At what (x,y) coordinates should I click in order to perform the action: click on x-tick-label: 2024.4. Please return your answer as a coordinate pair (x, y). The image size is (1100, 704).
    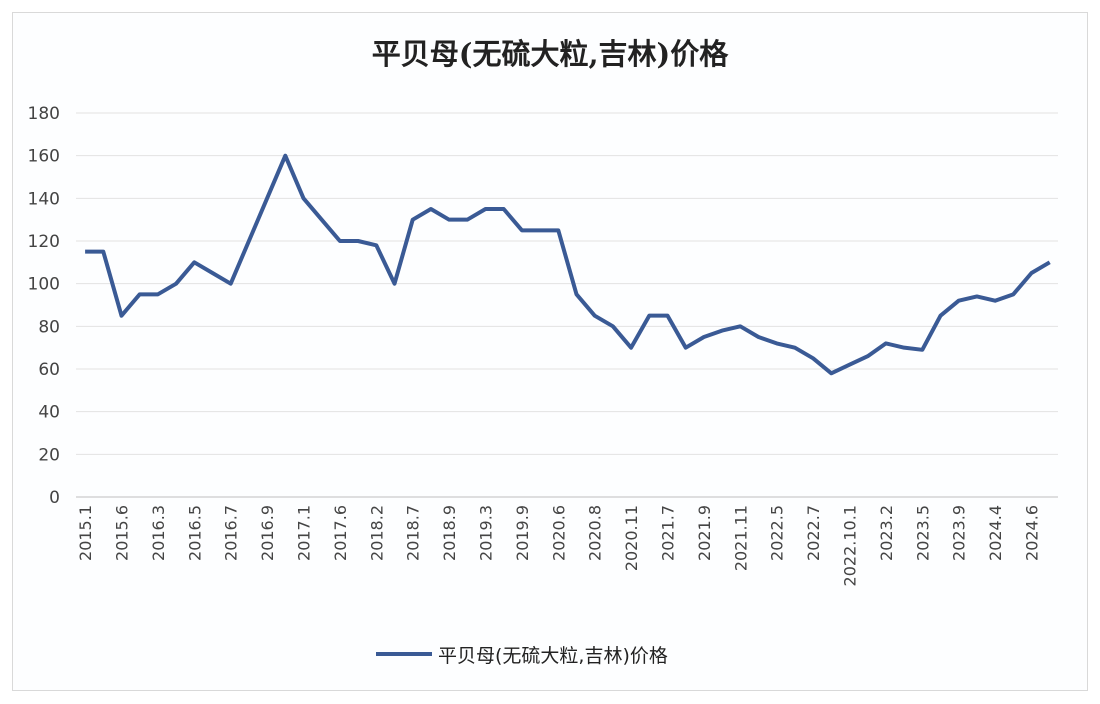
    Looking at the image, I should click on (995, 533).